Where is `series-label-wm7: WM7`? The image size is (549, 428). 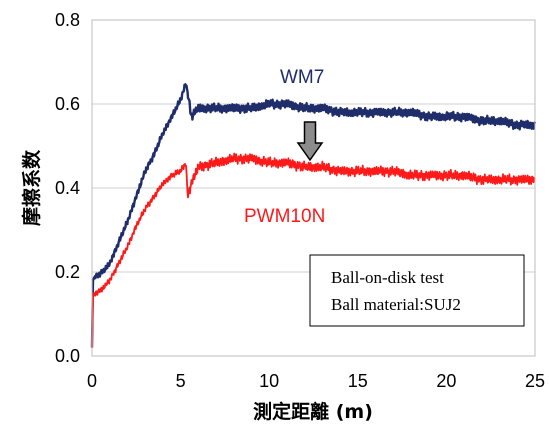
series-label-wm7: WM7 is located at coordinates (302, 77).